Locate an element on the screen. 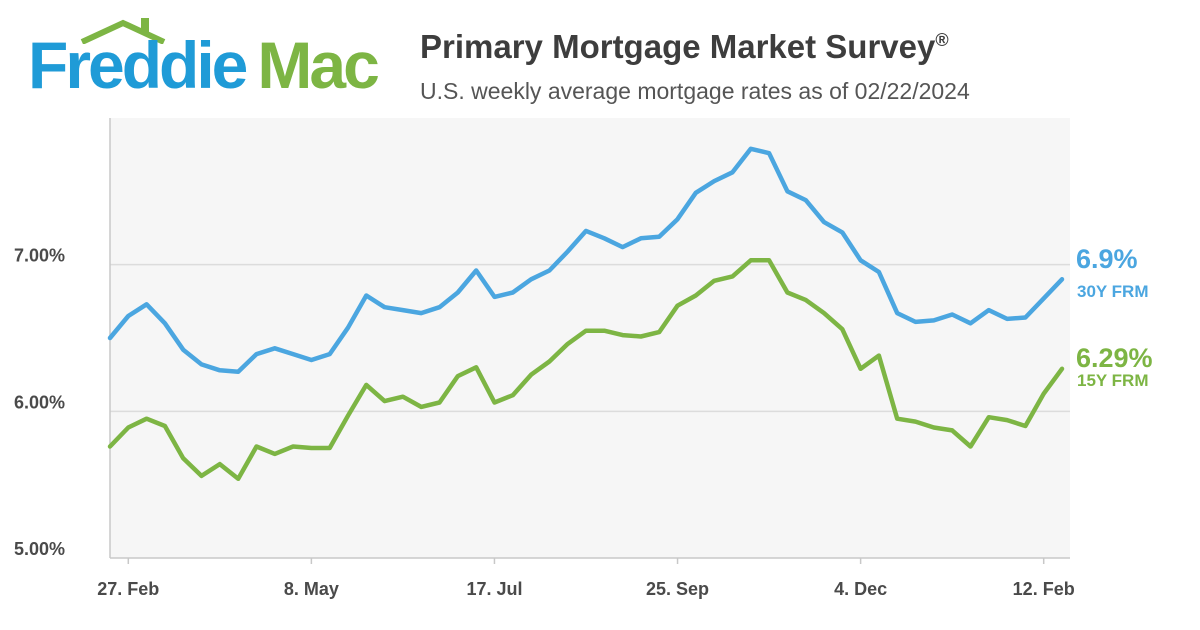 This screenshot has height=630, width=1200. chart-title: Primary Mortgage Market Survey® is located at coordinates (684, 47).